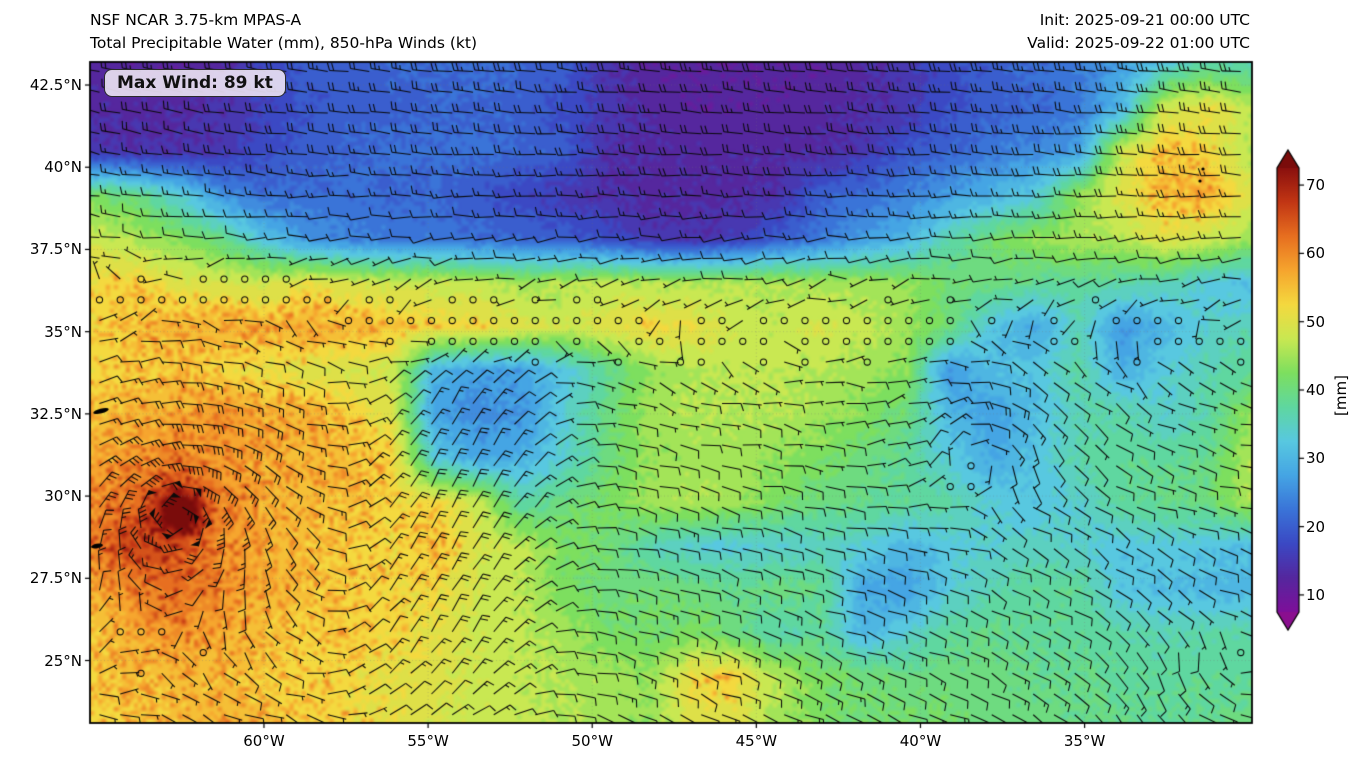 The height and width of the screenshot is (770, 1366). I want to click on lon-tick-label-4: 40°W, so click(920, 741).